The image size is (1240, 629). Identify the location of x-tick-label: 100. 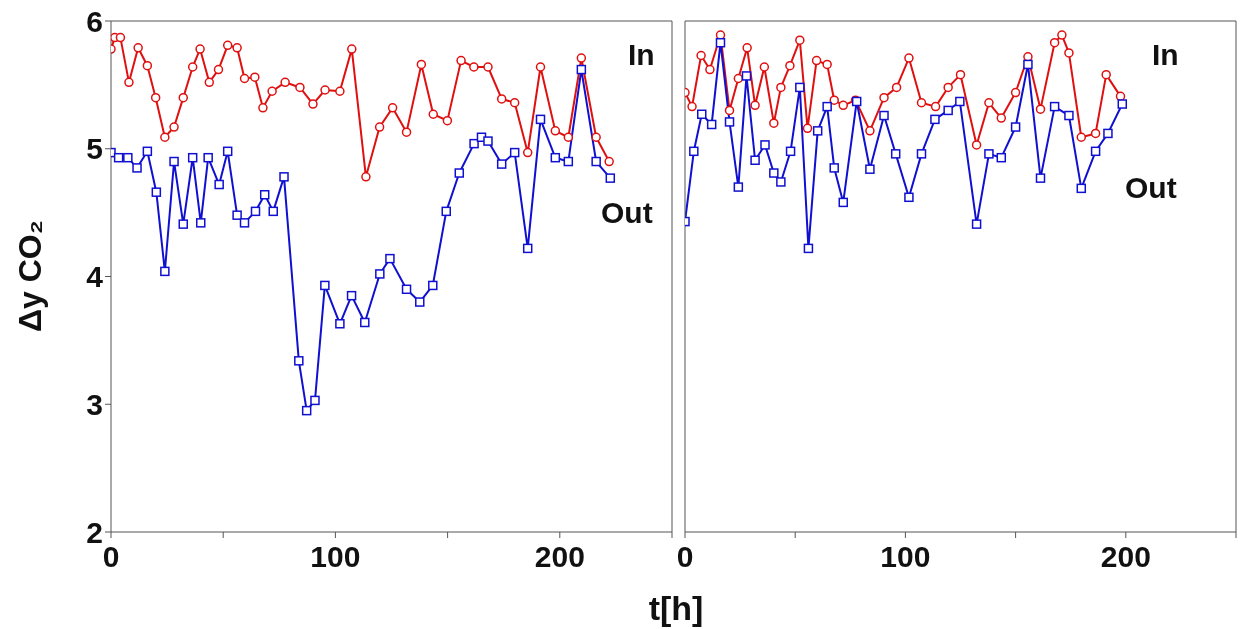
(905, 557).